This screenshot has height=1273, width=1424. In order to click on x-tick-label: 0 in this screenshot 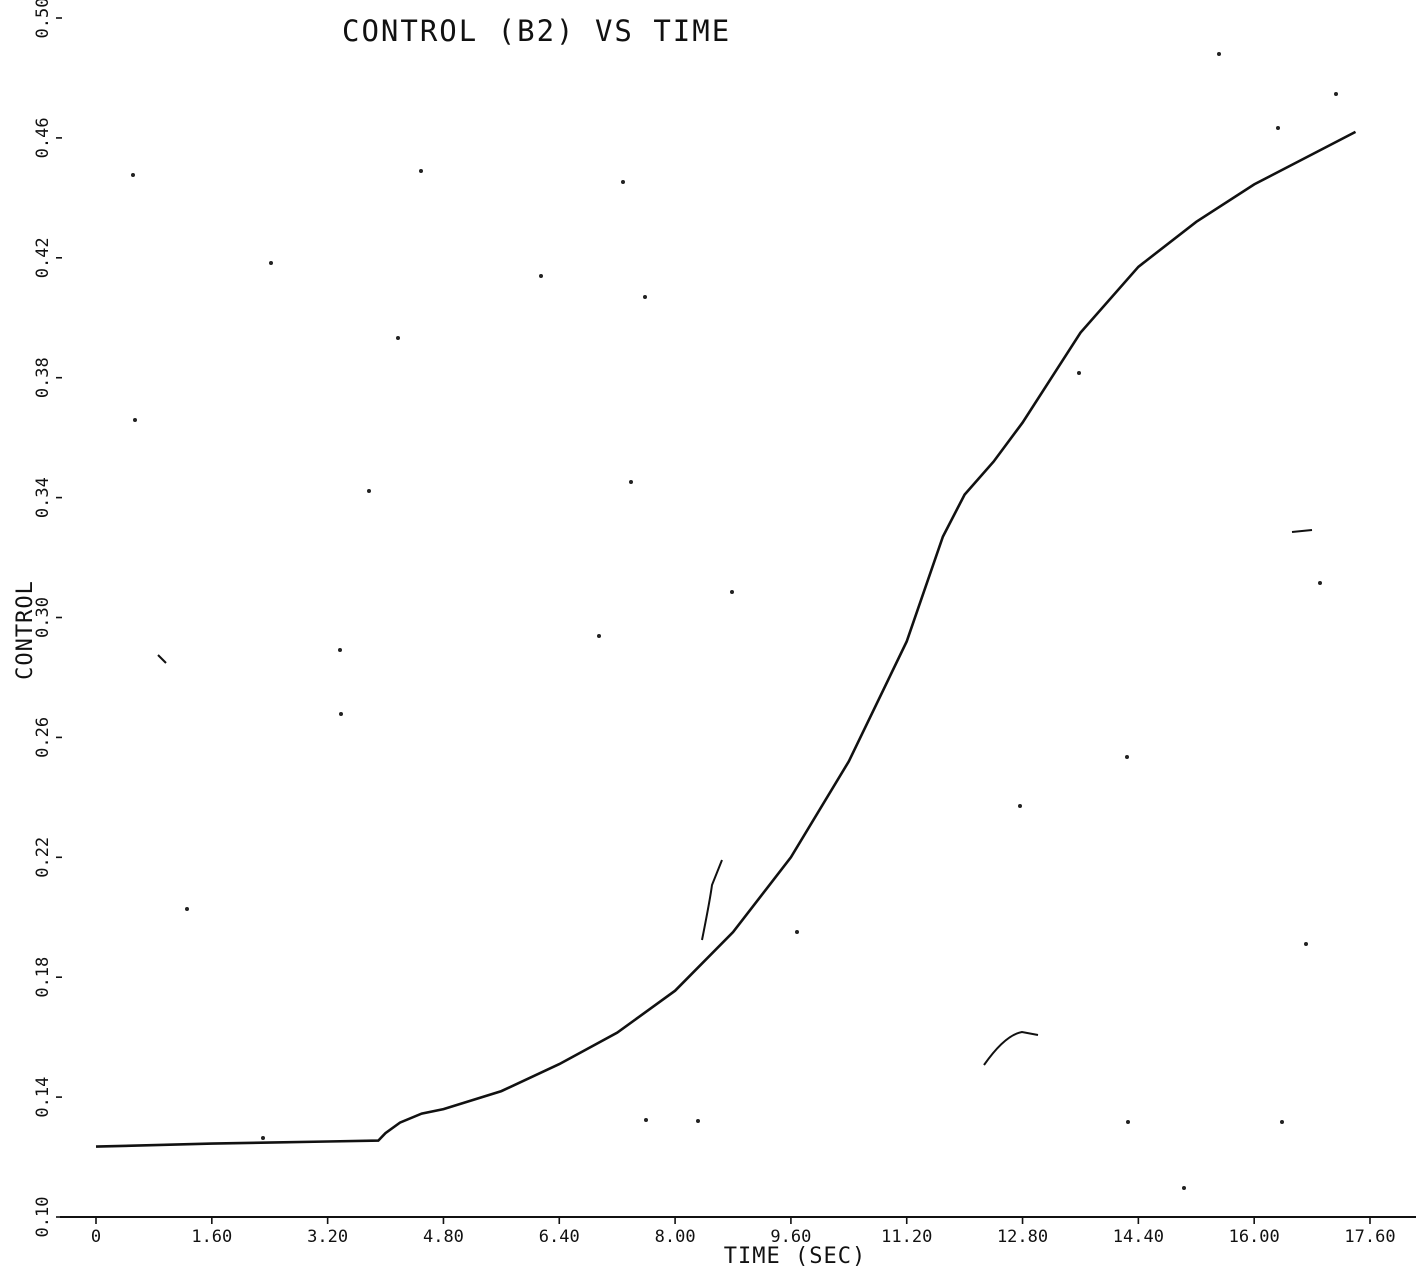, I will do `click(96, 1237)`.